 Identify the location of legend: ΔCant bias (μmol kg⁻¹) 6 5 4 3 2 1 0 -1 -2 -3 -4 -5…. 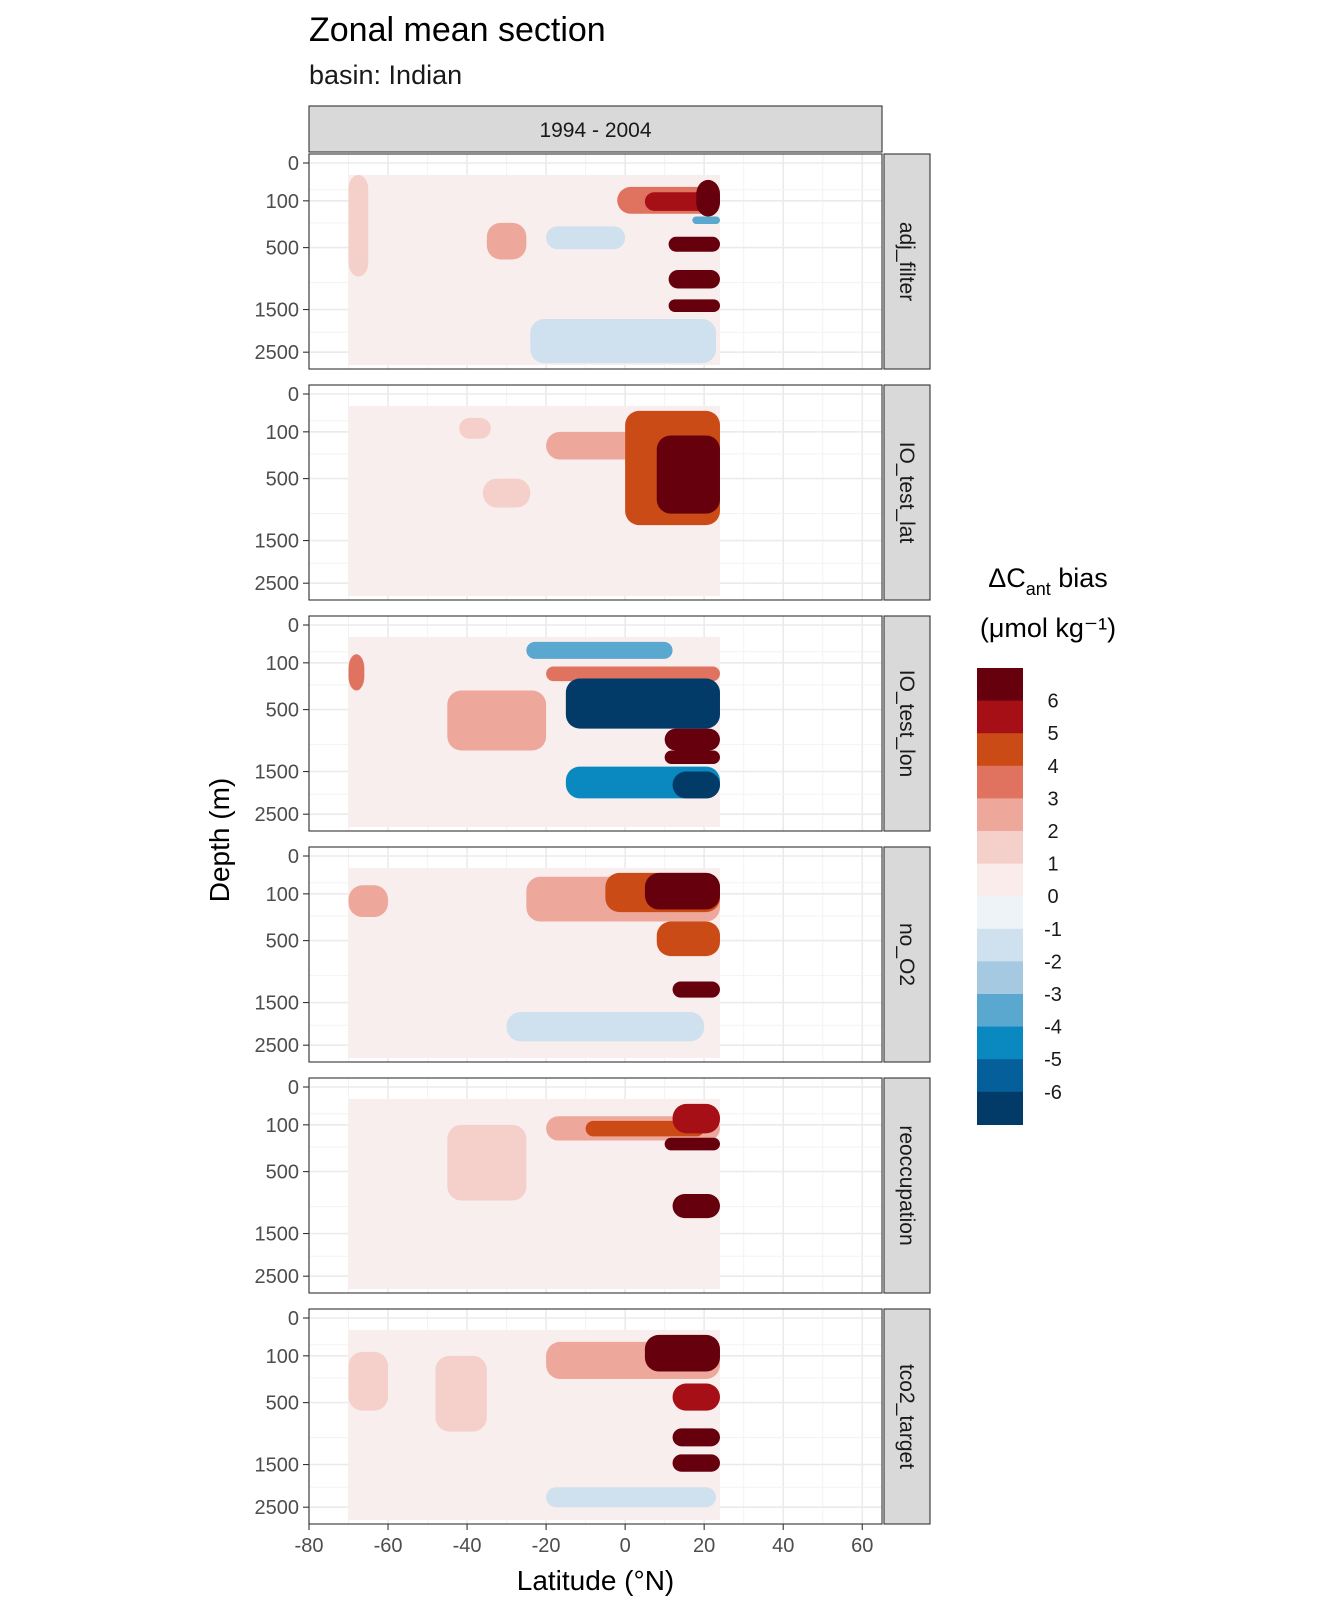
(1046, 844).